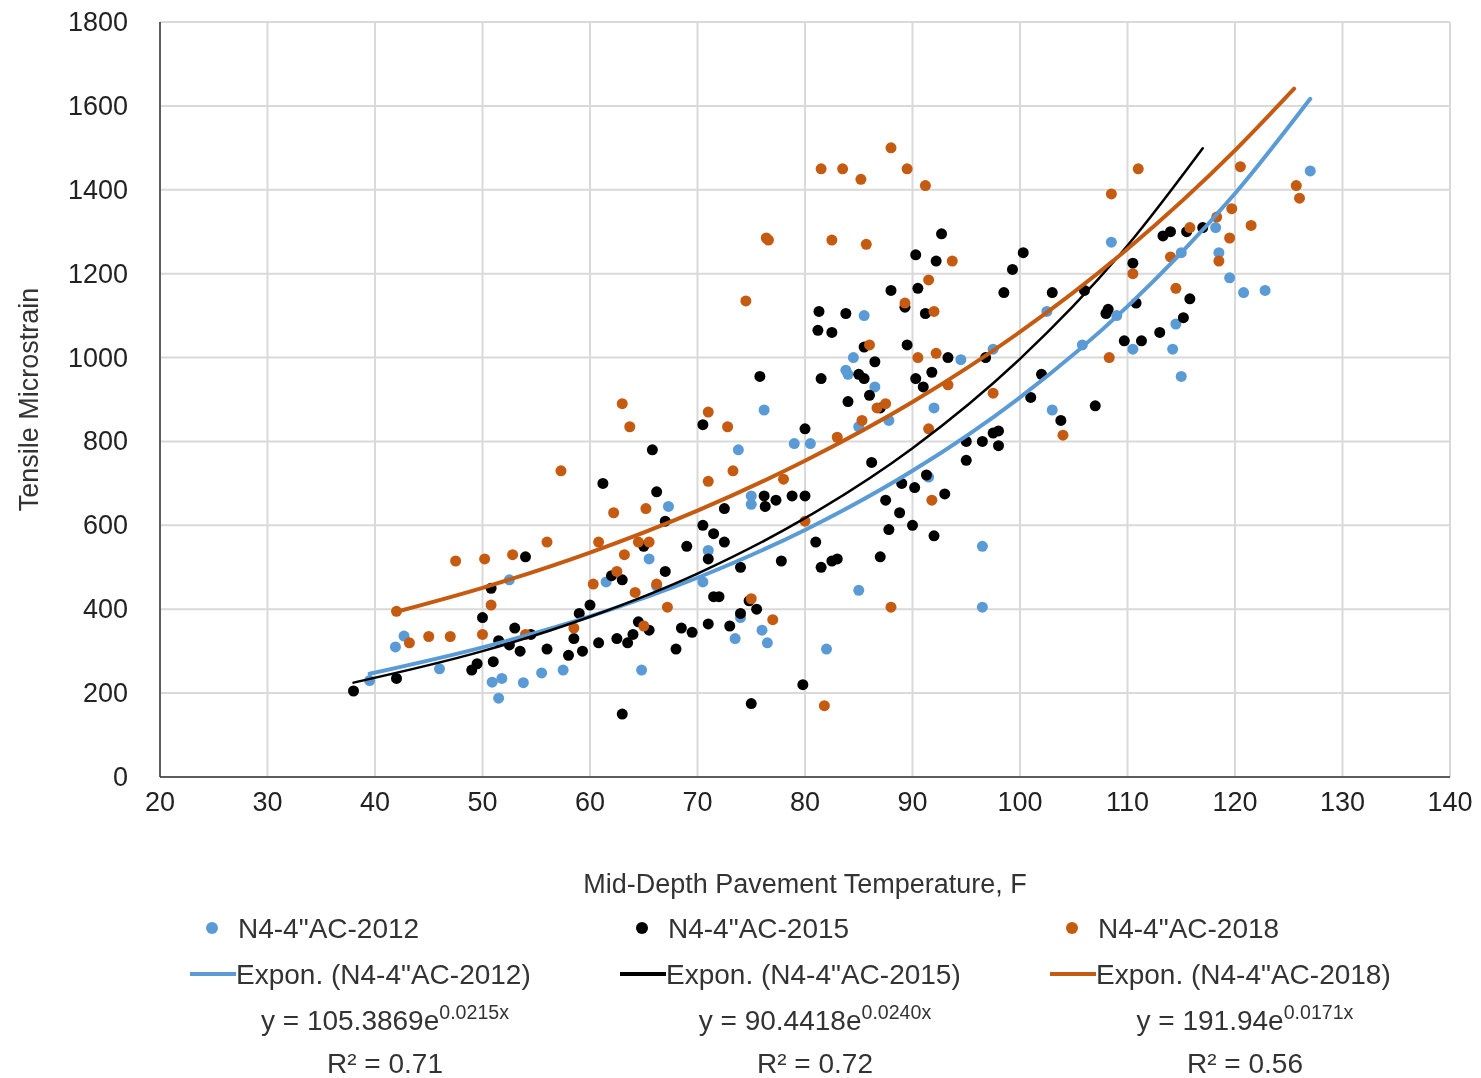  I want to click on text: y = 105.3869e$^{0.0215x}$, so click(385, 1018).